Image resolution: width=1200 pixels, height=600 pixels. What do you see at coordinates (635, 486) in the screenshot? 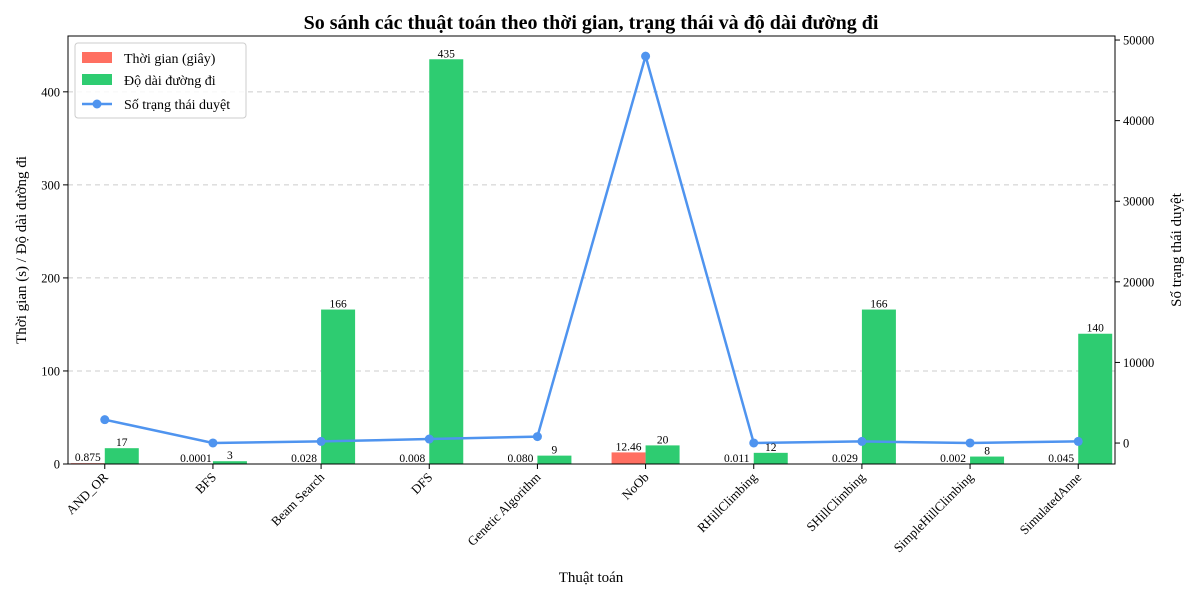
I see `x-tick-label: NoOb` at bounding box center [635, 486].